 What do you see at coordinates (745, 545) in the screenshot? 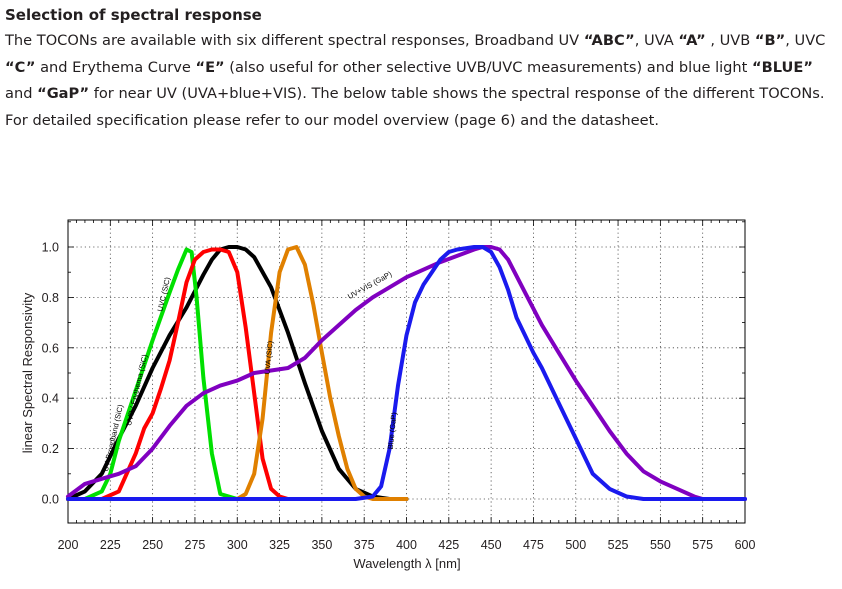
I see `x-tick-label: 600` at bounding box center [745, 545].